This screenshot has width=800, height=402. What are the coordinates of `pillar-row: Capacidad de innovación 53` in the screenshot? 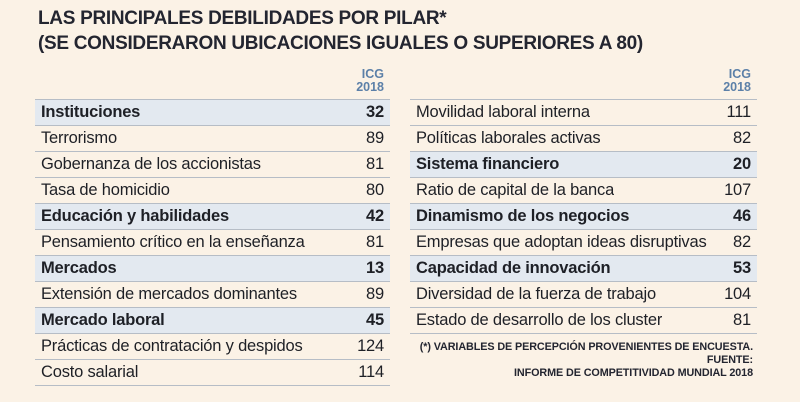 It's located at (583, 269).